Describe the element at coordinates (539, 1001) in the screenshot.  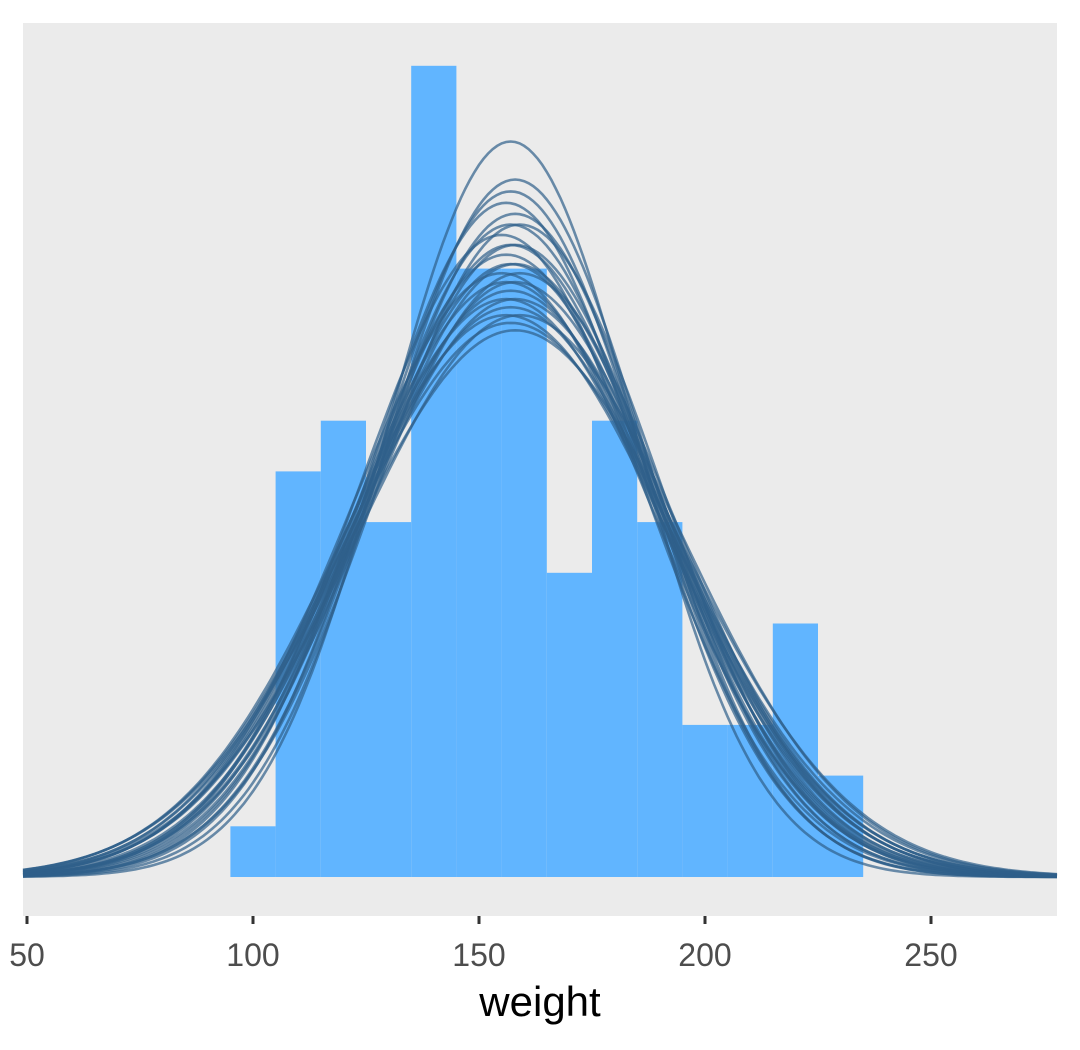
I see `x-axis-title: weight` at that location.